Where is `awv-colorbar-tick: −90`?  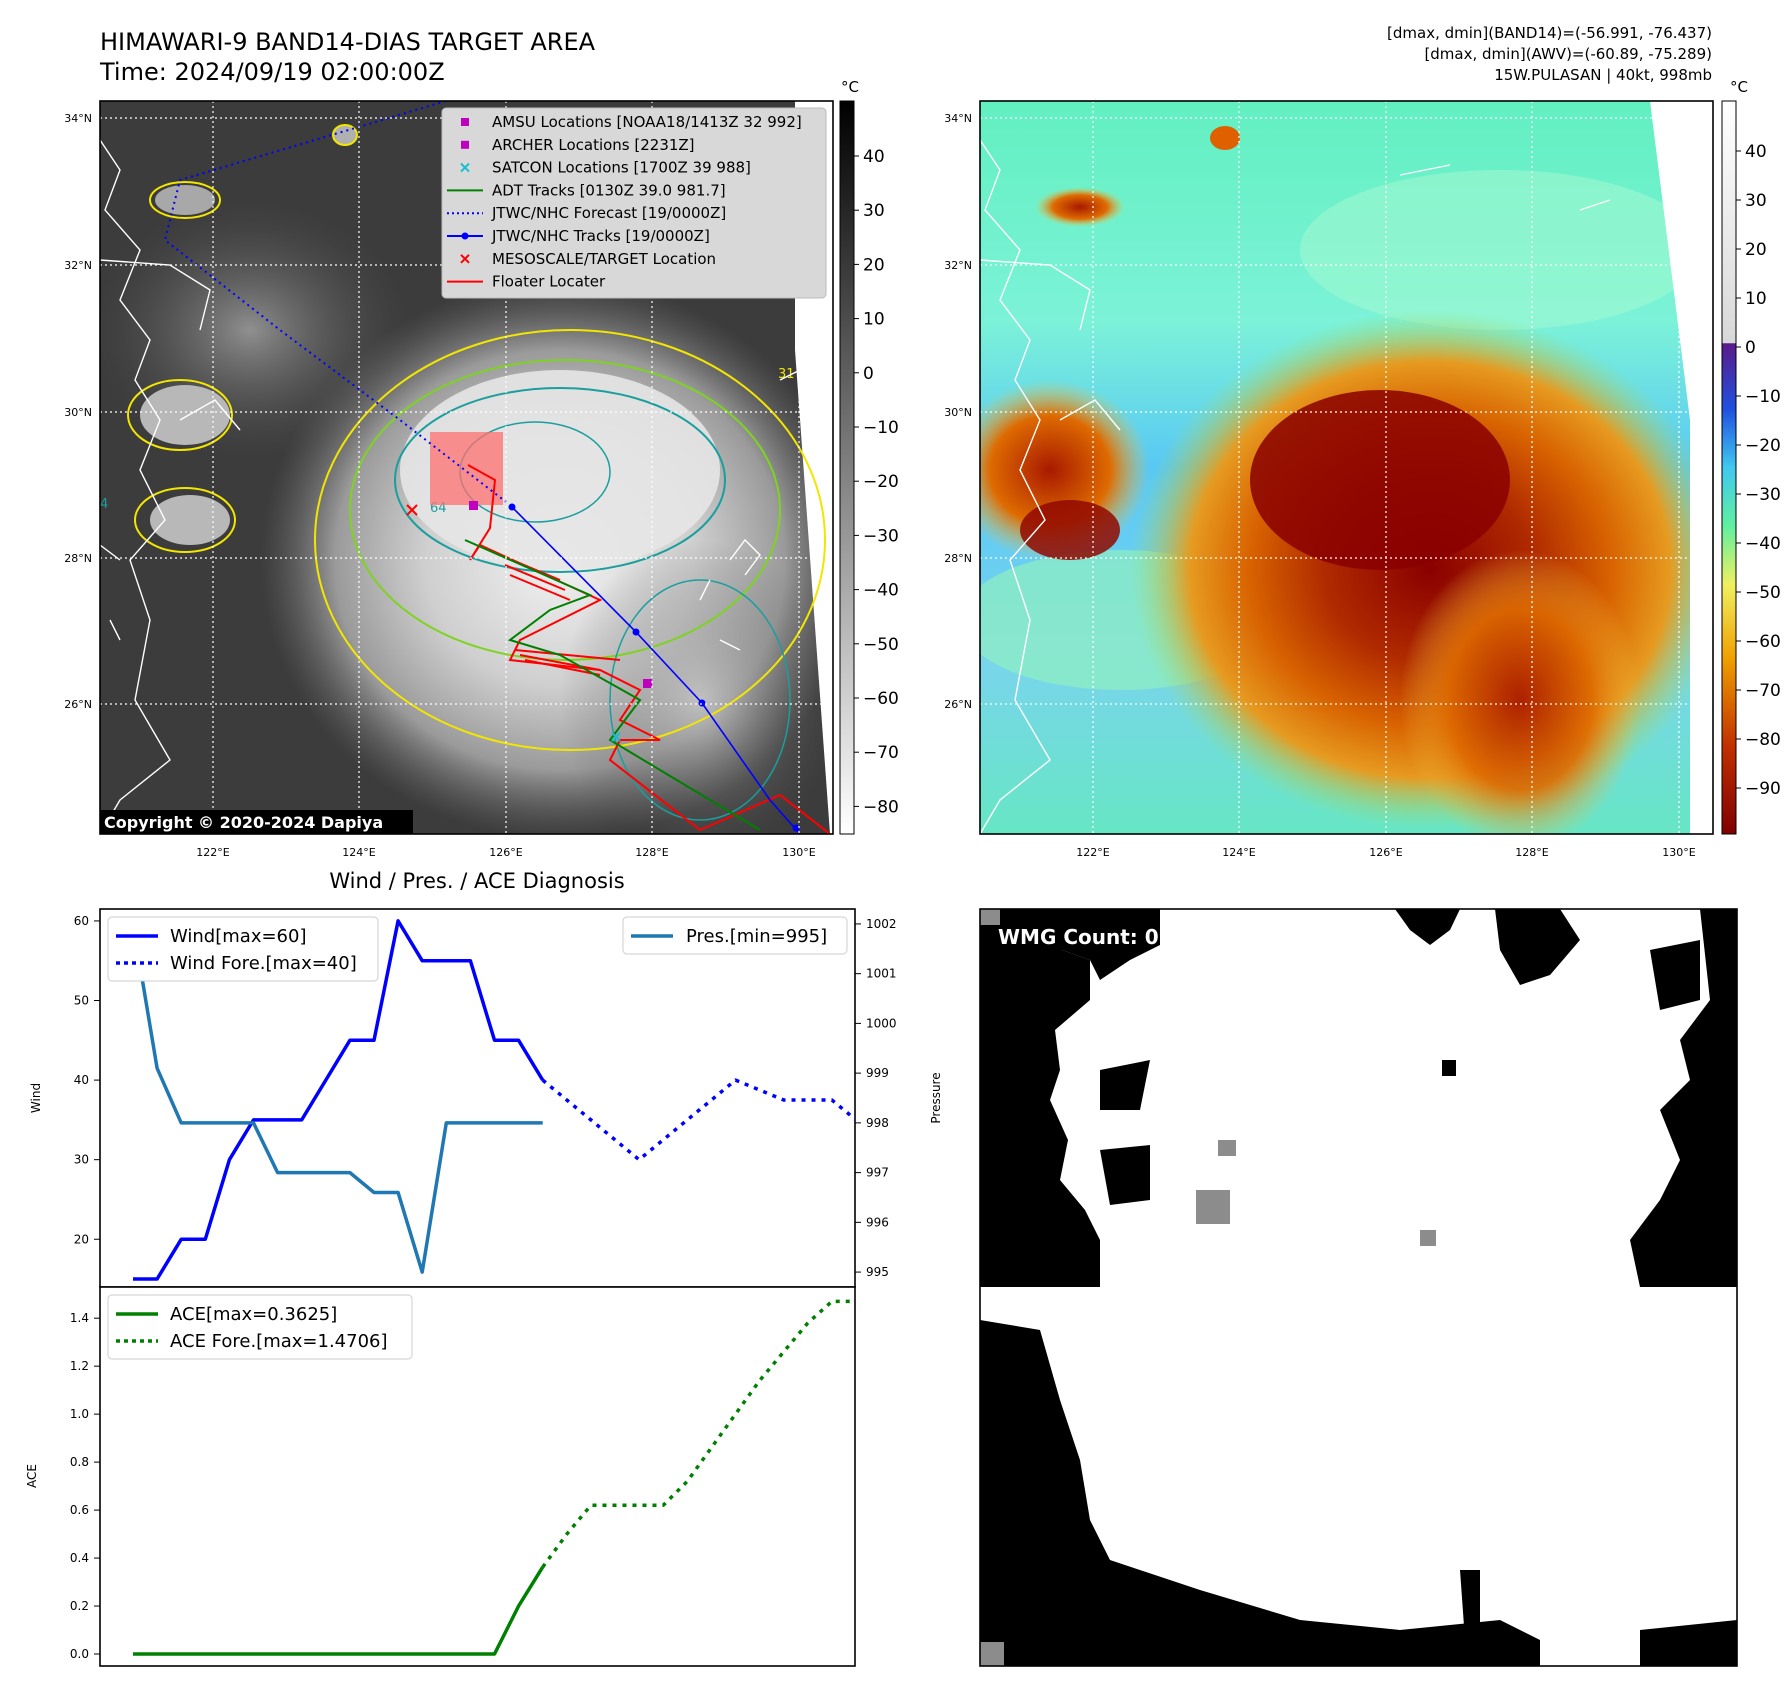
awv-colorbar-tick: −90 is located at coordinates (1763, 789).